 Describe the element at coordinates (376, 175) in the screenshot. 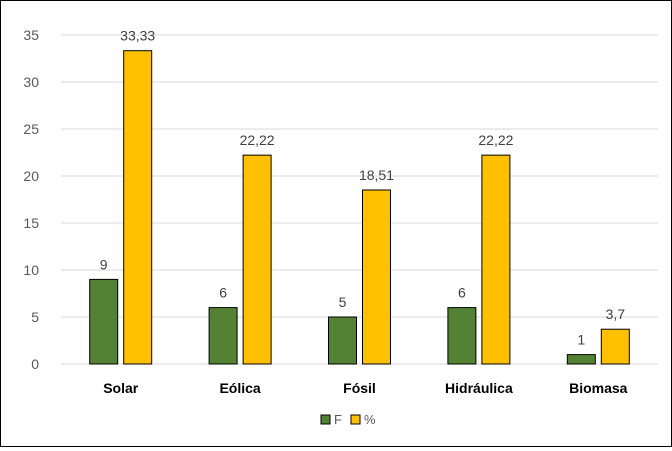

I see `data-label: 18,51` at that location.